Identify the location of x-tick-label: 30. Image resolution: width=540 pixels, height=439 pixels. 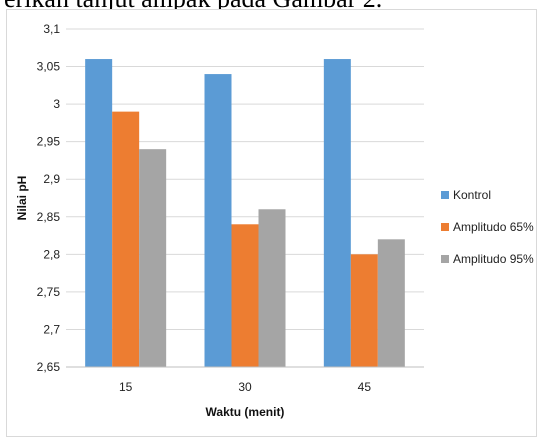
(245, 387).